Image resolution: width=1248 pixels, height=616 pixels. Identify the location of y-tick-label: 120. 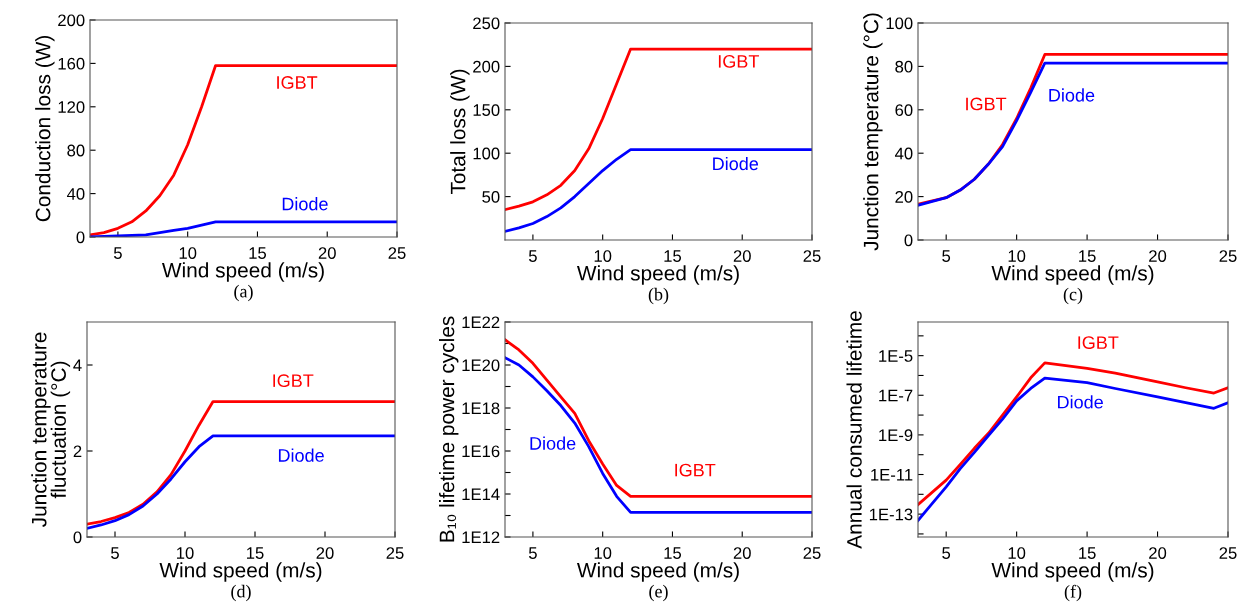
(71, 107).